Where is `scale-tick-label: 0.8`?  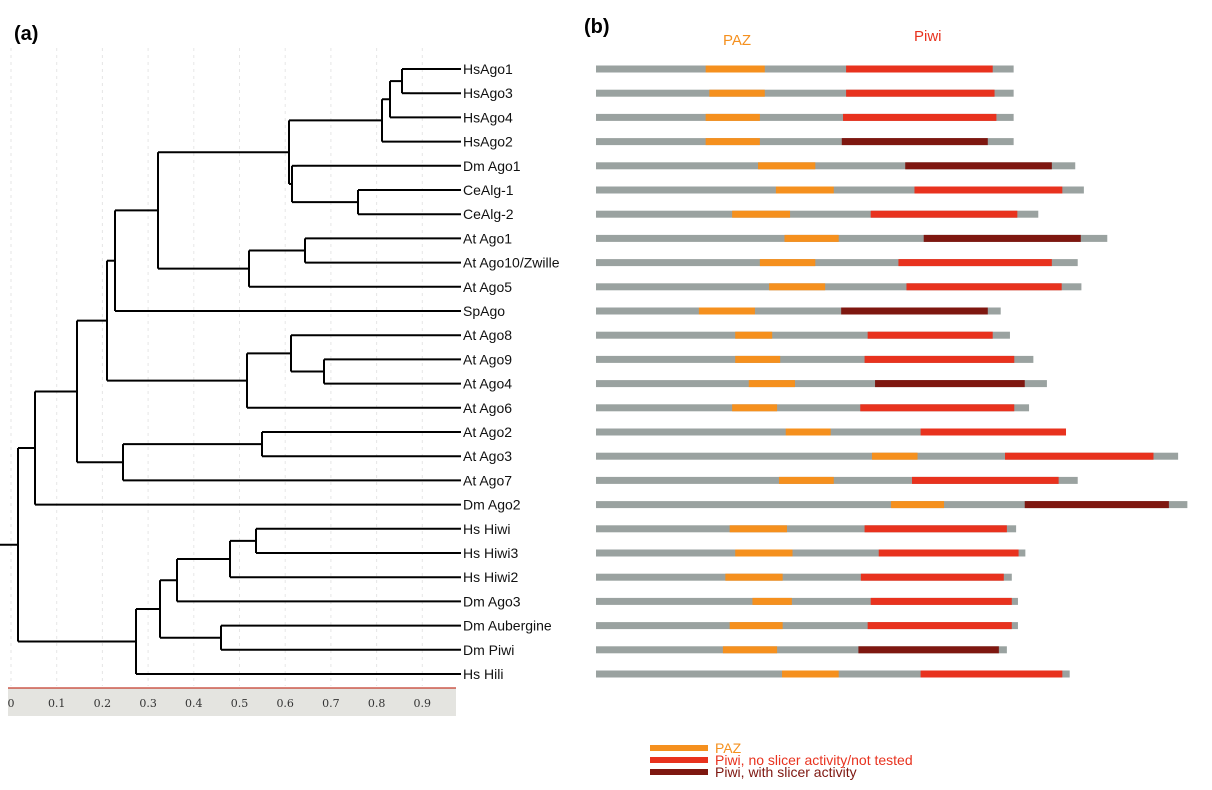 scale-tick-label: 0.8 is located at coordinates (377, 703).